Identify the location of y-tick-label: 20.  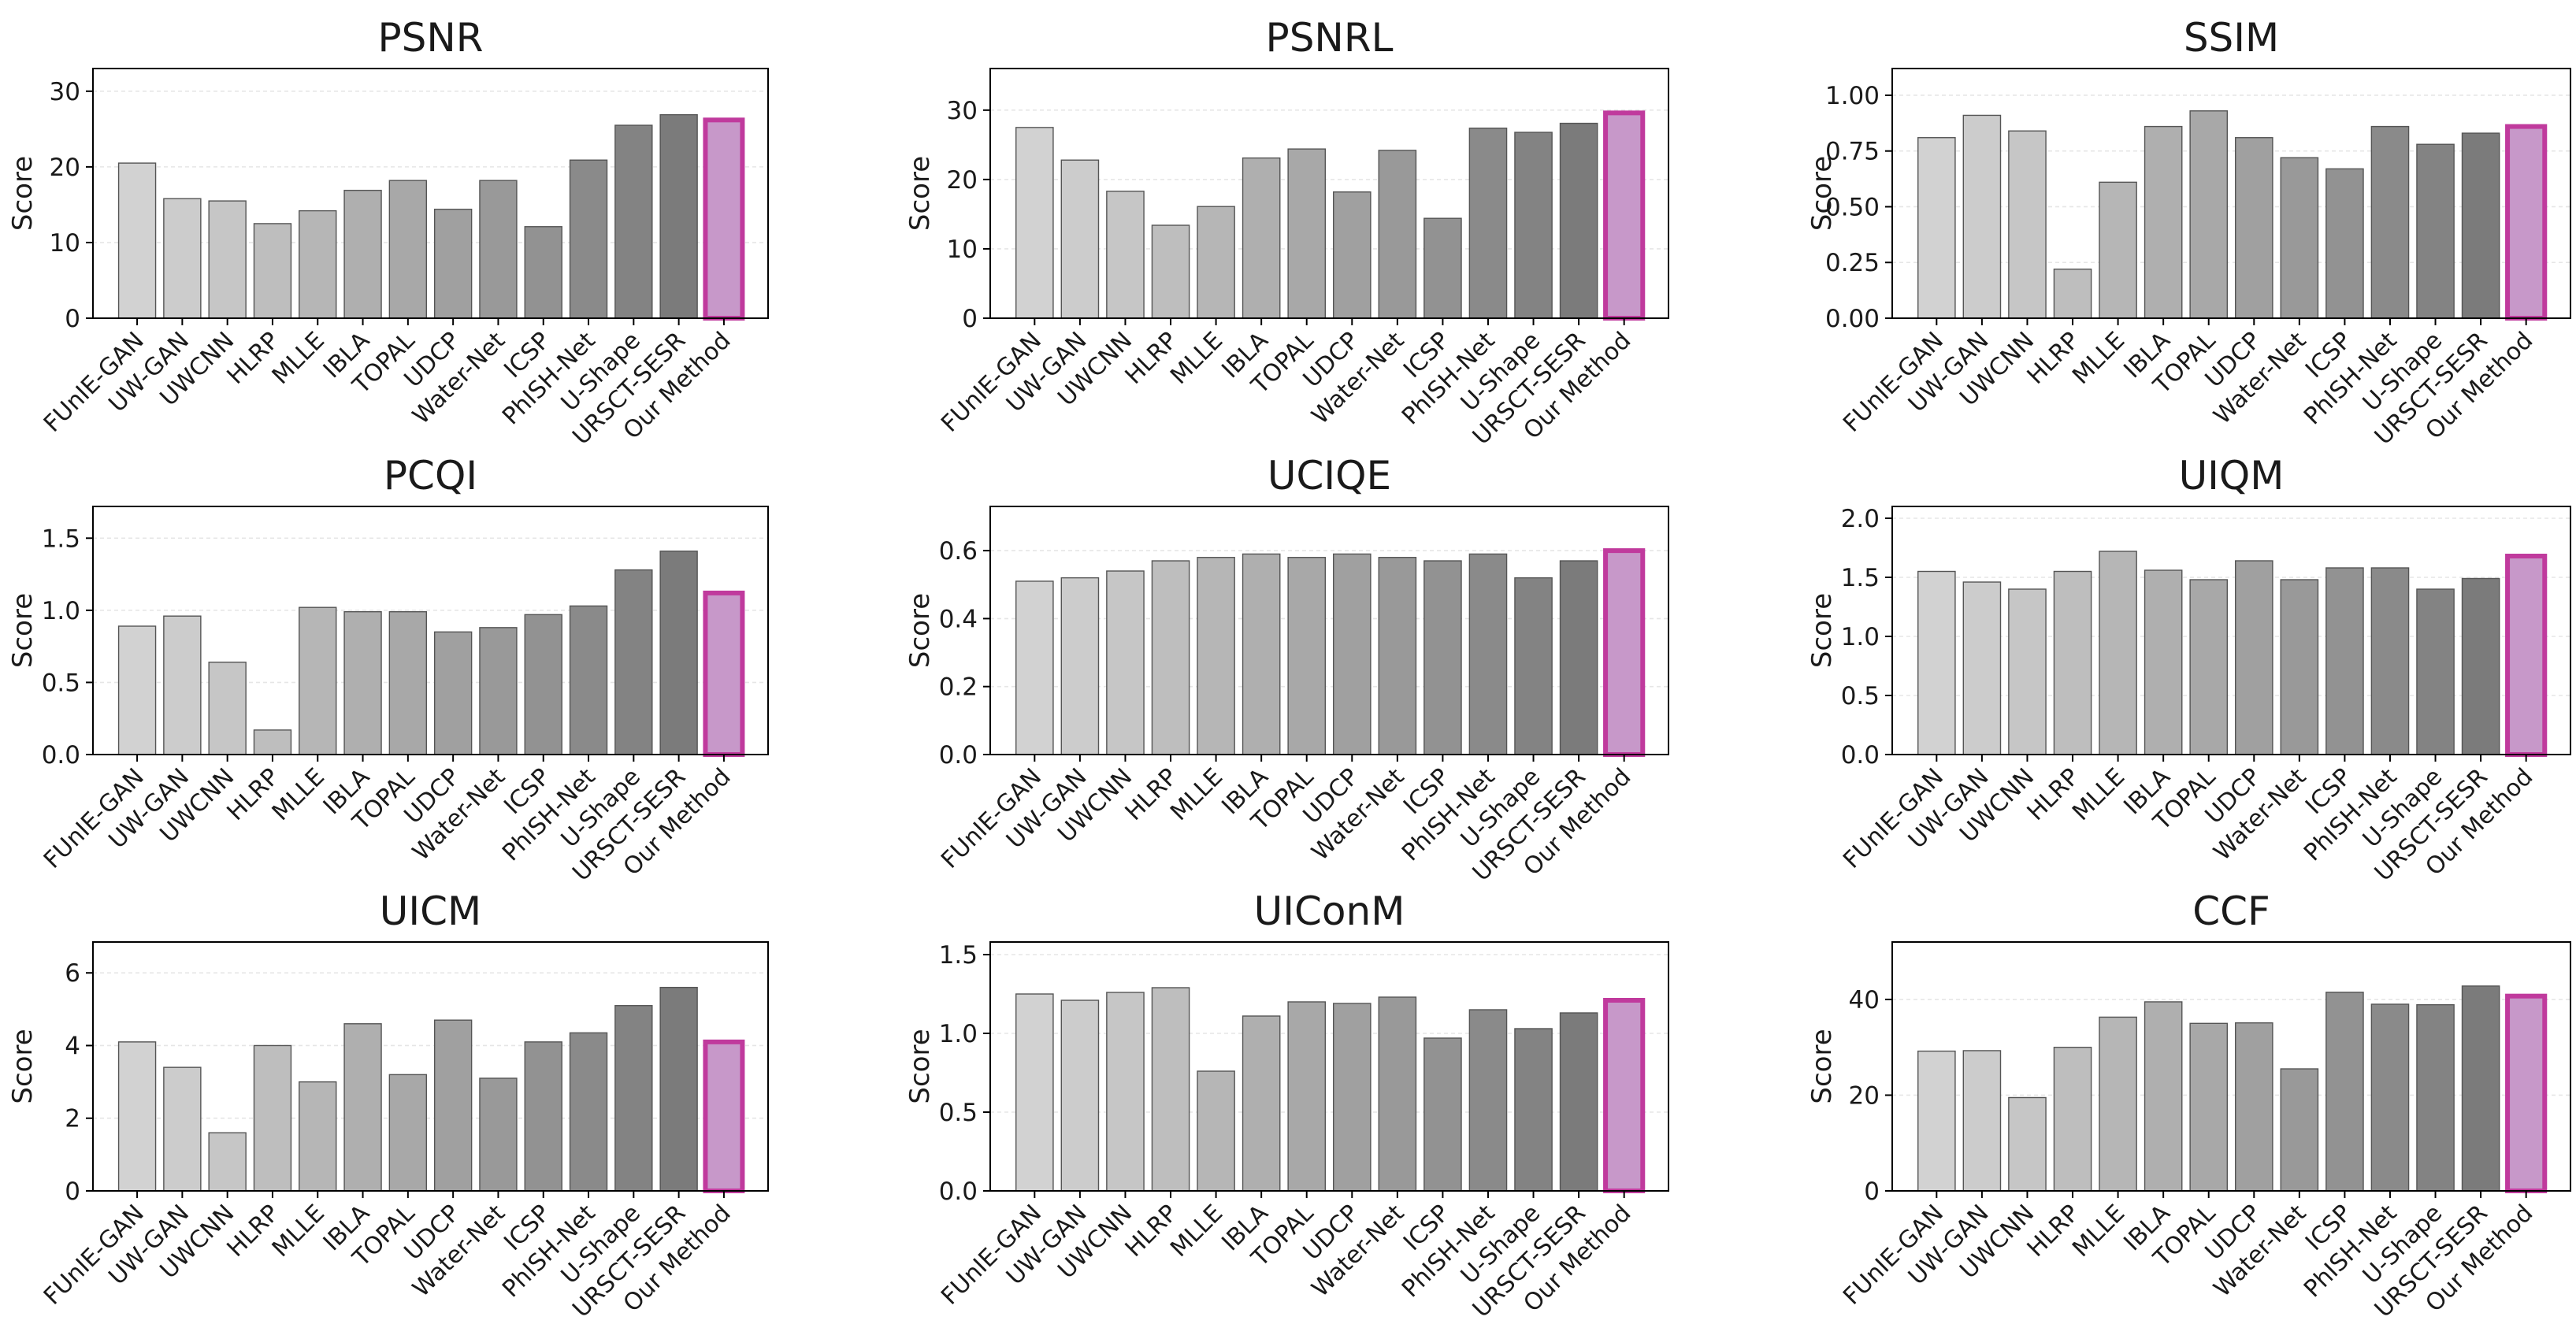
(962, 180).